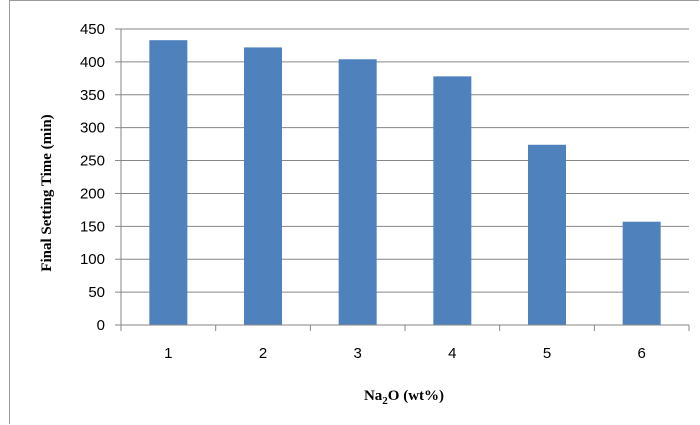 This screenshot has height=425, width=700. Describe the element at coordinates (92, 226) in the screenshot. I see `y-tick-label: 150` at that location.